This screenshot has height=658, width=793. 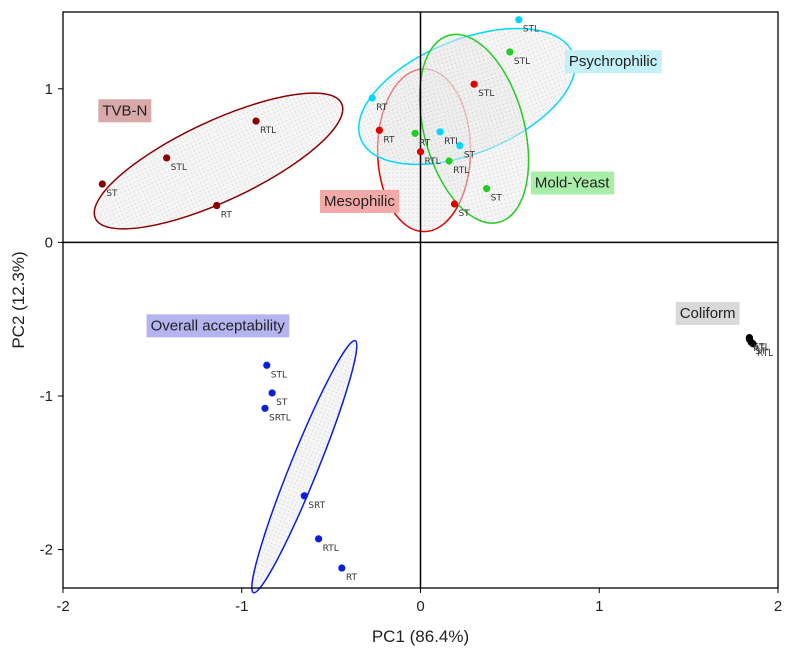 I want to click on group-label: TVB-N, so click(x=124, y=110).